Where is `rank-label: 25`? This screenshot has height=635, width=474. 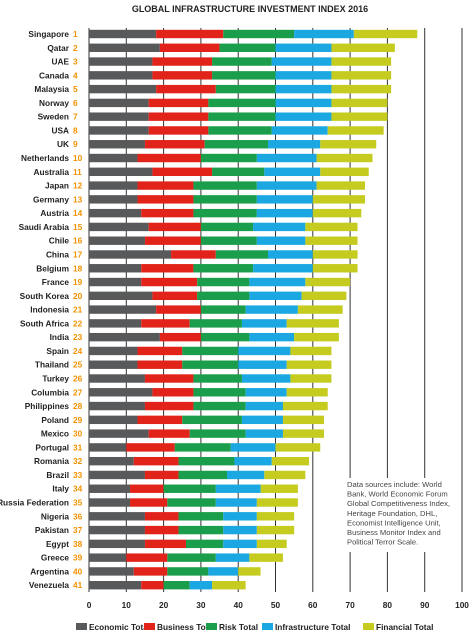
rank-label: 25 is located at coordinates (78, 365).